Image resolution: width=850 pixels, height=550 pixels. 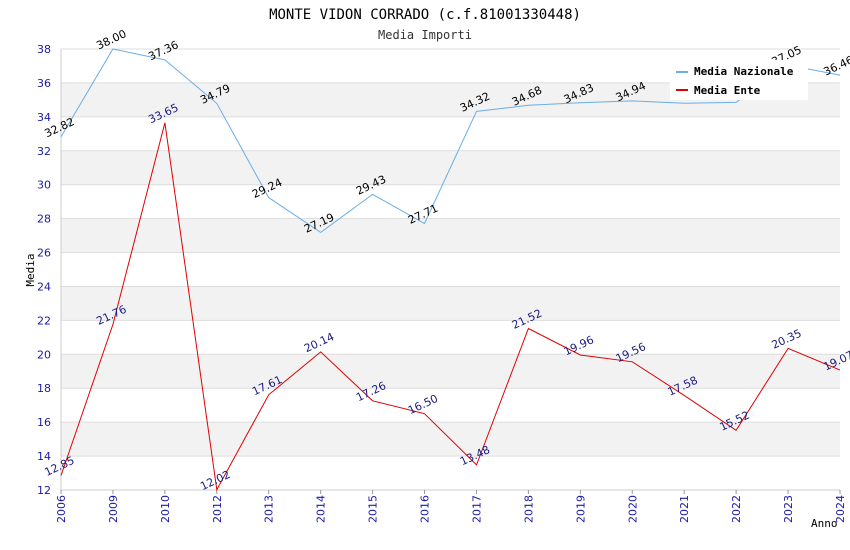 I want to click on y-tick-label: 28, so click(x=44, y=219).